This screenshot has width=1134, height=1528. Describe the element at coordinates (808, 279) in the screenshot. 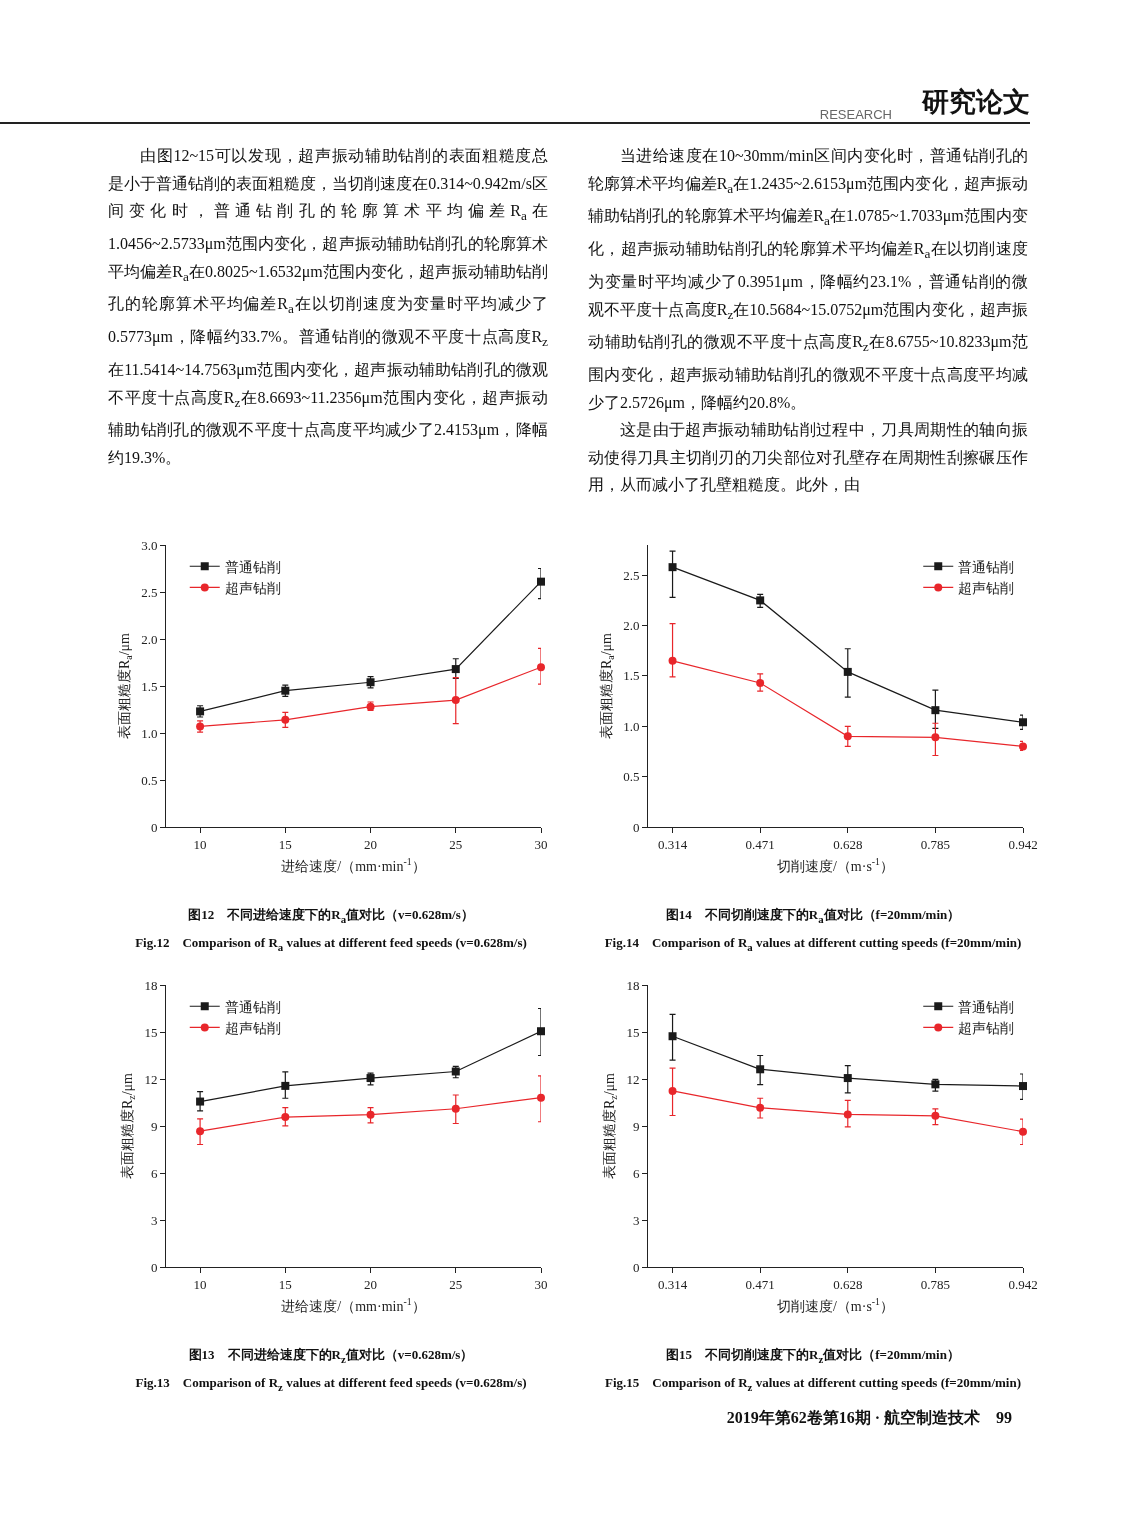

I see `text: 当进给速度在10~30mm/min区间内变化时，普通钻削孔的轮廓算术平均偏差R$_{a}$在1.2435~2.6153μm范围内变化，超声振动辅助钻削孔的轮廓算术平均偏差R$_{a}$在1.0785~1.7033μm范围内变化，超声振动辅助钻削孔的轮廓算术平均偏差R$_{a}$在以切削速度为变量时平均减少了0.3951μm，降幅约23.1%，普通钻削的微观不平度十点高度R$_{z}$在10.5684~15.0752μm范围内变化，超声振动辅助钻削孔的微观不平度十点高度R$_{z}$在8.6755~10.8233μm范围内变化，超声振动辅助钻削孔的微观不平度十点高度平均减少了2.5726μm，降幅约20.8%。` at that location.